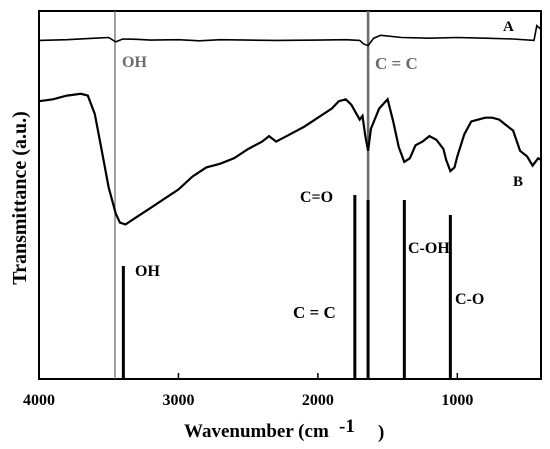 This screenshot has width=550, height=449. Describe the element at coordinates (316, 197) in the screenshot. I see `annotation-co-double: C=O` at that location.